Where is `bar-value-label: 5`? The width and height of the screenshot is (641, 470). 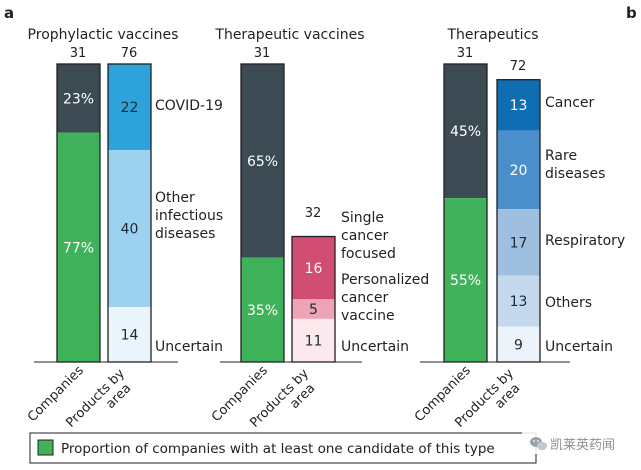
bar-value-label: 5 is located at coordinates (313, 310).